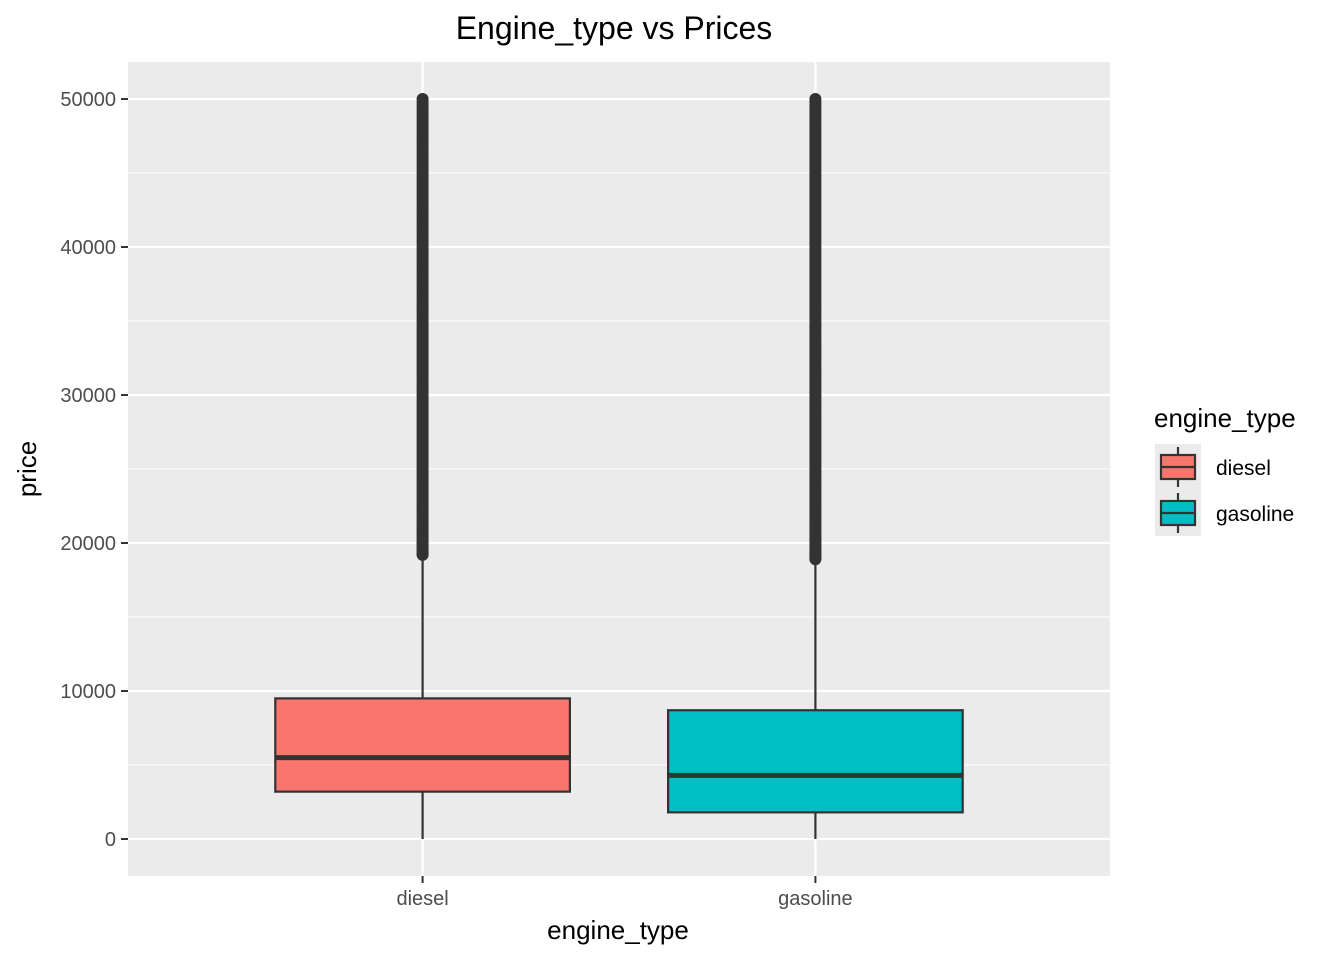 Image resolution: width=1344 pixels, height=960 pixels. What do you see at coordinates (1243, 468) in the screenshot?
I see `legend-label: diesel` at bounding box center [1243, 468].